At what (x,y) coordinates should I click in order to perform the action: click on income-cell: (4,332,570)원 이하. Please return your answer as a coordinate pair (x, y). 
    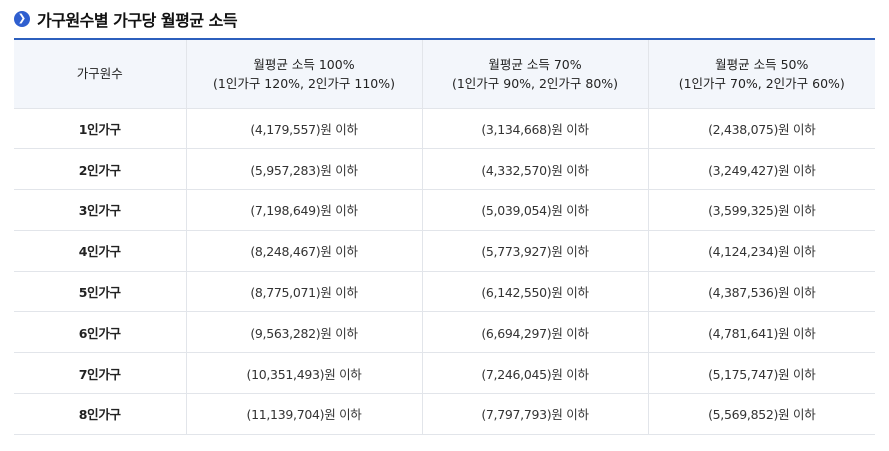
    Looking at the image, I should click on (534, 169).